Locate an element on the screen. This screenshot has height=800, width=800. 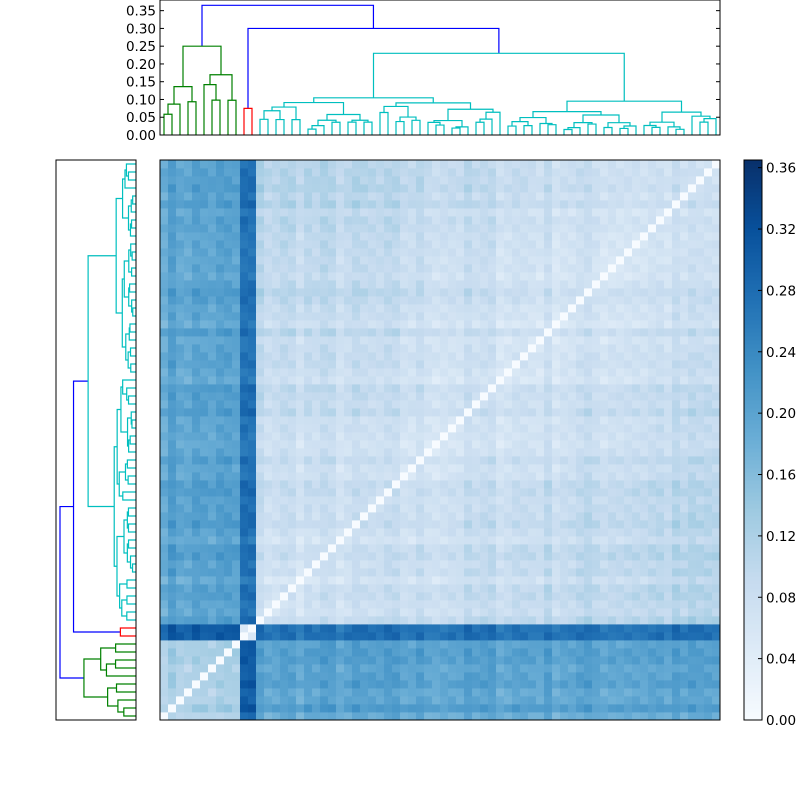
top-dendrogram-ytick-label: 0.20 is located at coordinates (141, 65).